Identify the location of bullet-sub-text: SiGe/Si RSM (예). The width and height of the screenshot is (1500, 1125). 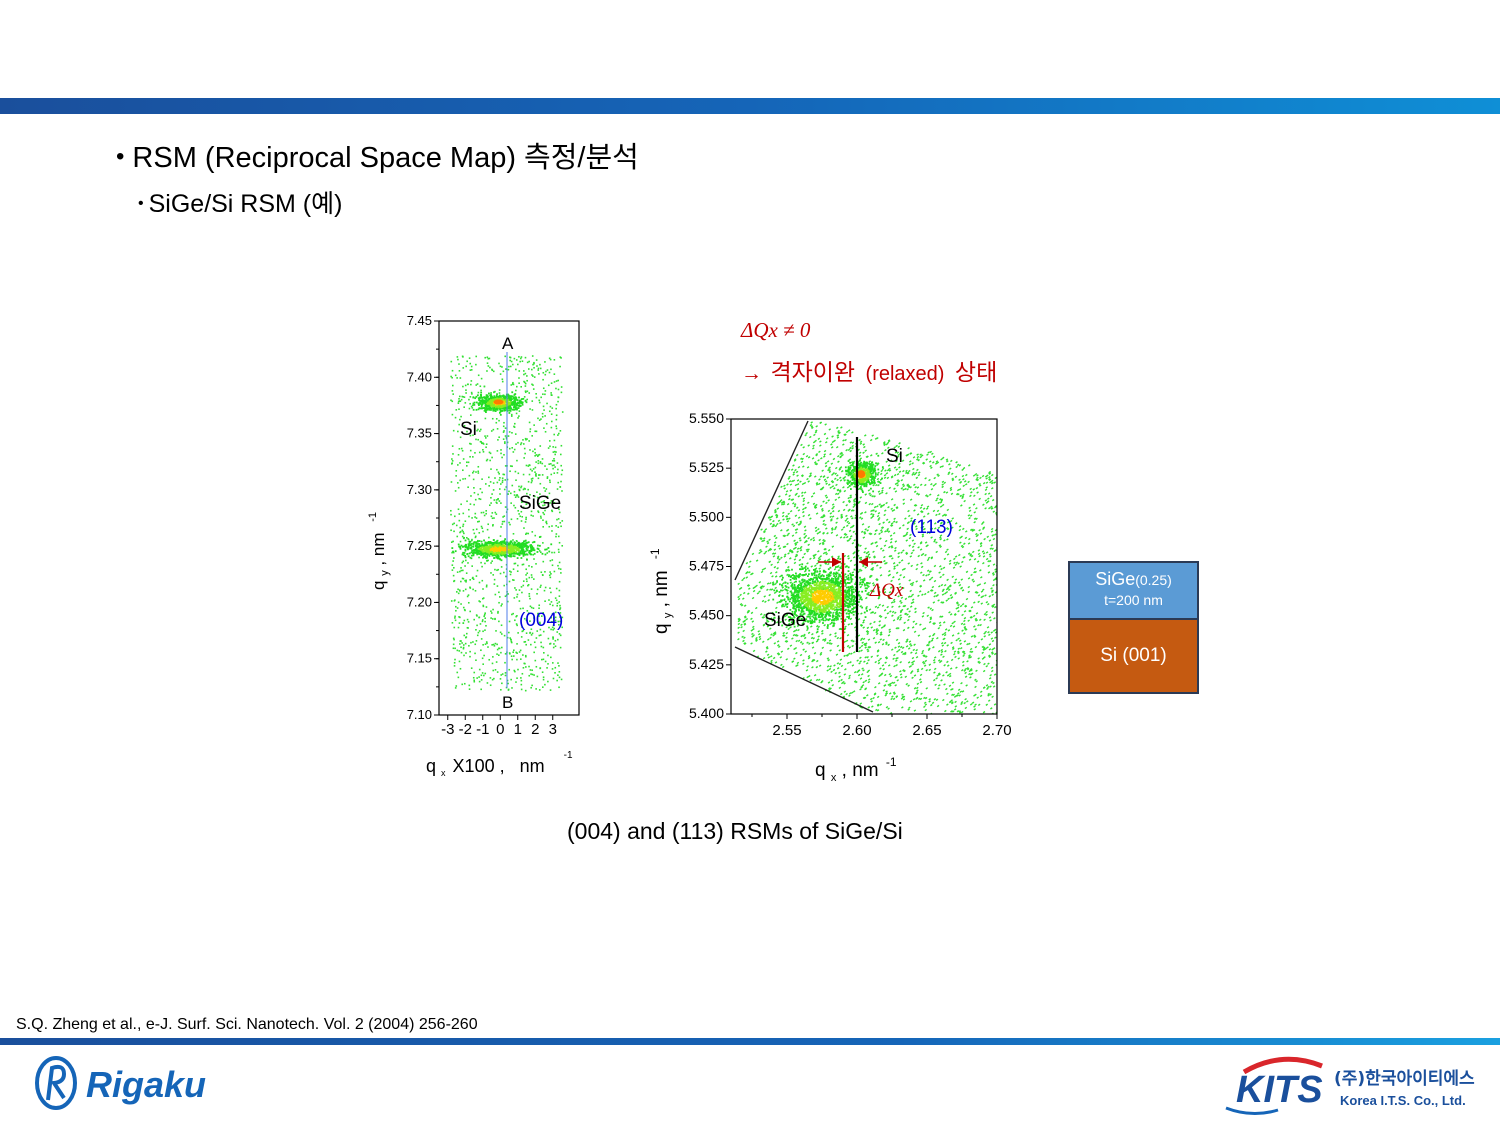
(245, 204).